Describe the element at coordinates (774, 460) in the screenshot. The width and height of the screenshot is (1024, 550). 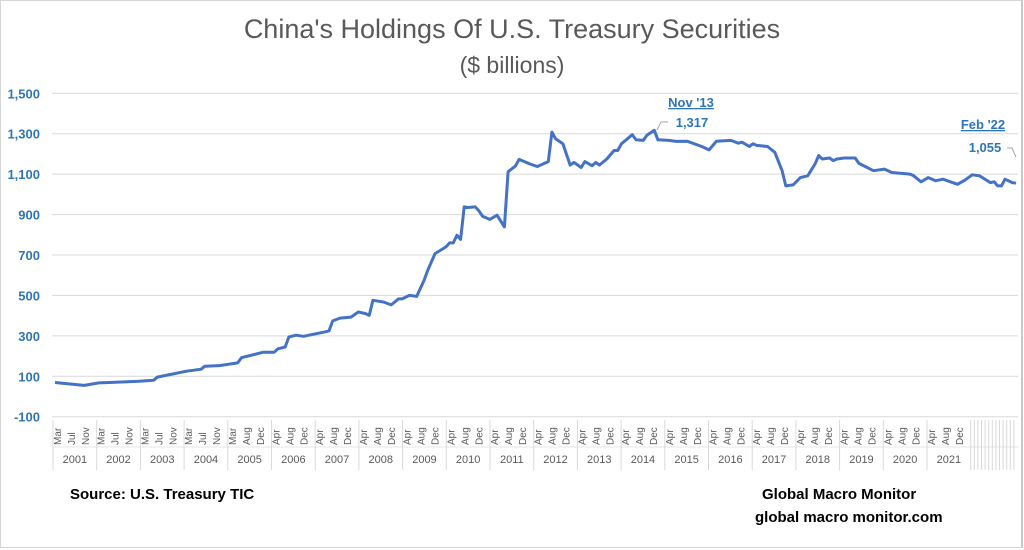
I see `year-tick-label: 2017` at that location.